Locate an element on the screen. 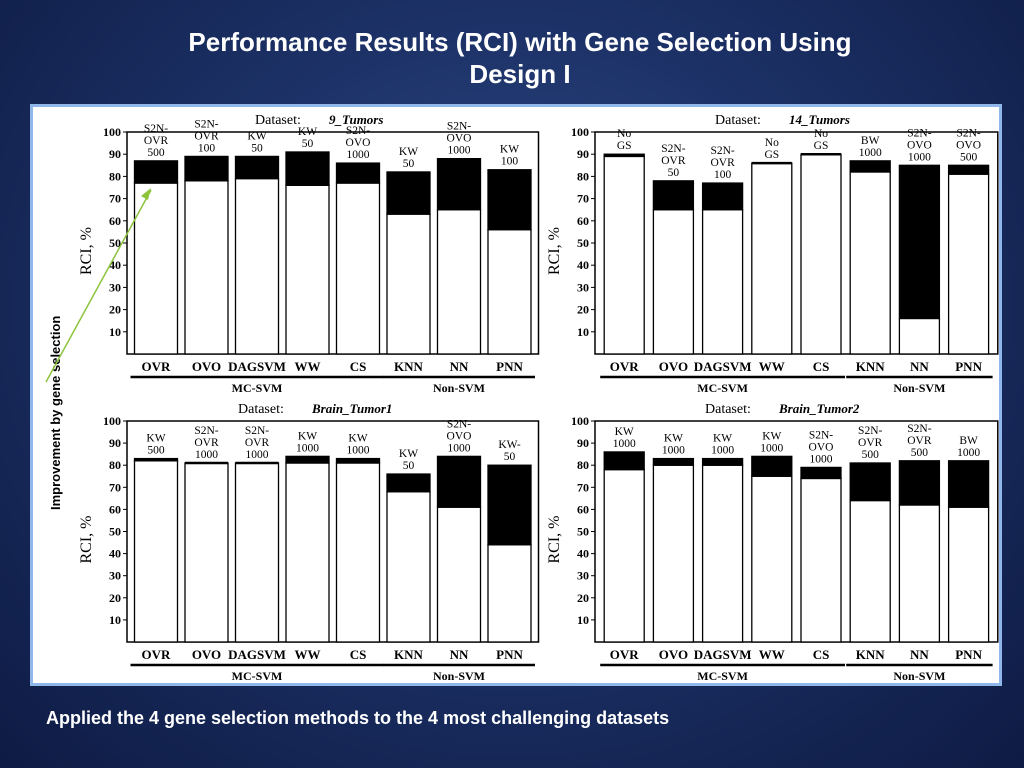  bar-label: 100 is located at coordinates (723, 175).